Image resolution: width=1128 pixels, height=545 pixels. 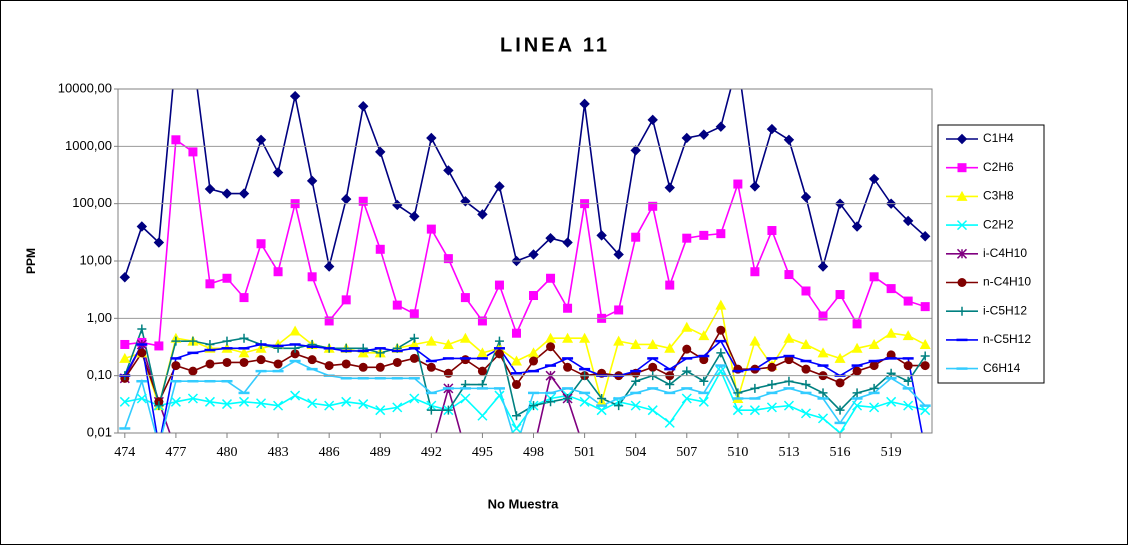 What do you see at coordinates (31, 261) in the screenshot?
I see `y-axis-label: PPM` at bounding box center [31, 261].